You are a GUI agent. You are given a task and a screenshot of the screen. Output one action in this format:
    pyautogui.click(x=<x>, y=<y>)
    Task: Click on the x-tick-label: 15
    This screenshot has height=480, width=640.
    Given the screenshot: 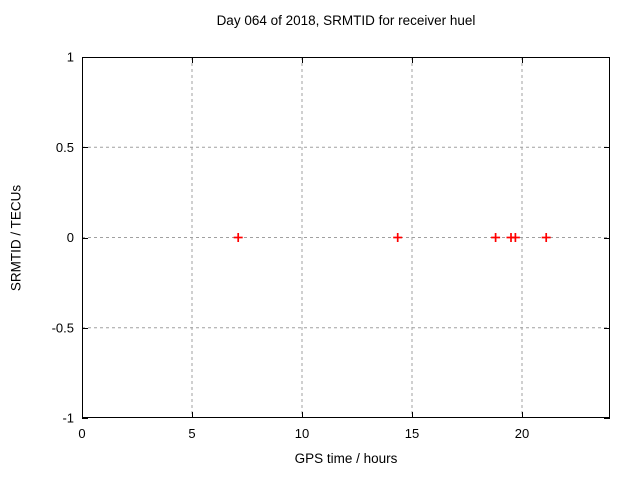 What is the action you would take?
    pyautogui.click(x=412, y=433)
    